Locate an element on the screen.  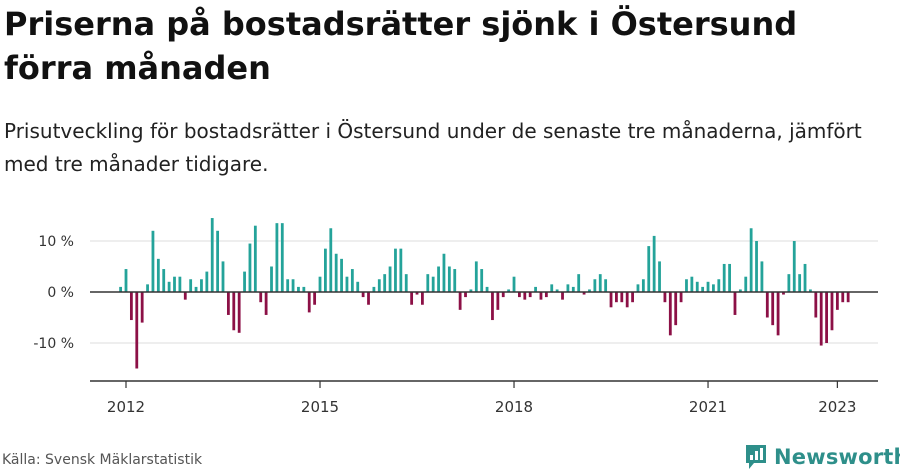
brand-logo: Newsworthy is located at coordinates (822, 457).